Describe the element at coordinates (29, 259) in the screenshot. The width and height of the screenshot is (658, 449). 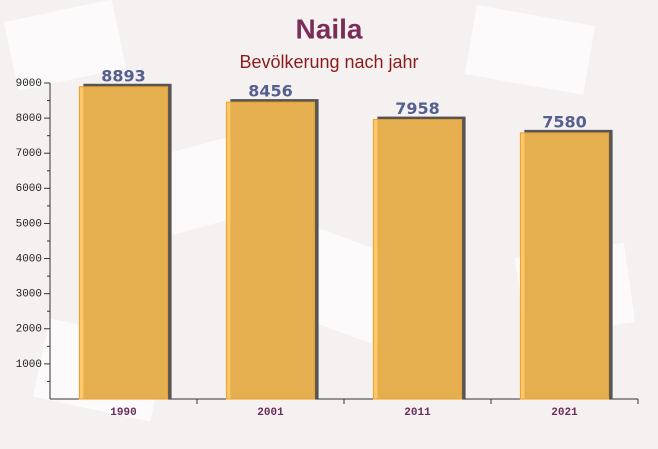
I see `y-tick-label: 4000` at that location.